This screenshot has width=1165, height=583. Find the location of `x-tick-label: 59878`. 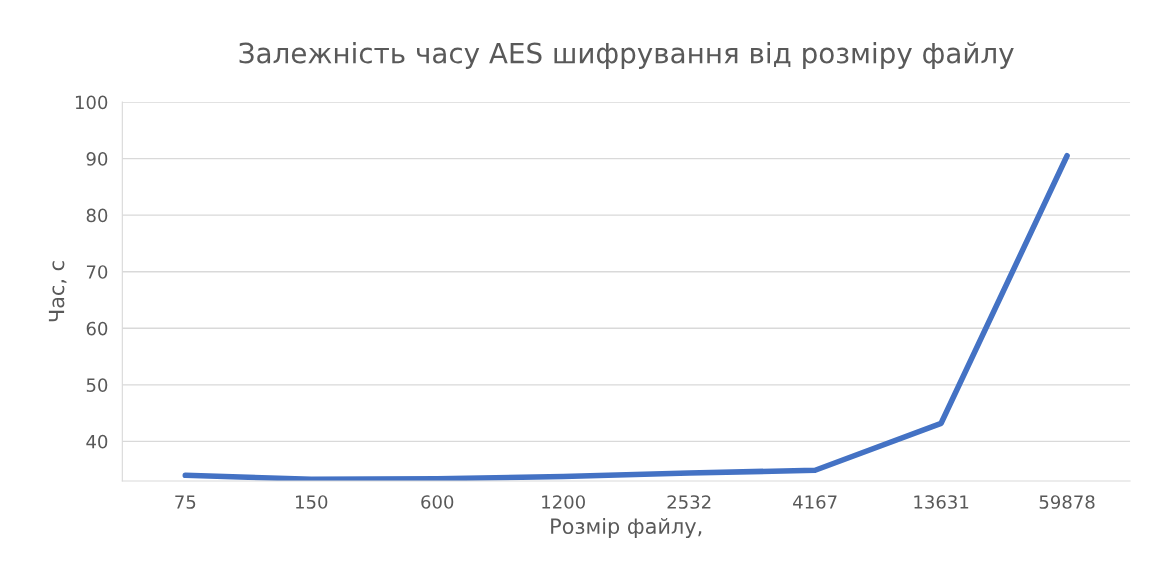

x-tick-label: 59878 is located at coordinates (1067, 502).